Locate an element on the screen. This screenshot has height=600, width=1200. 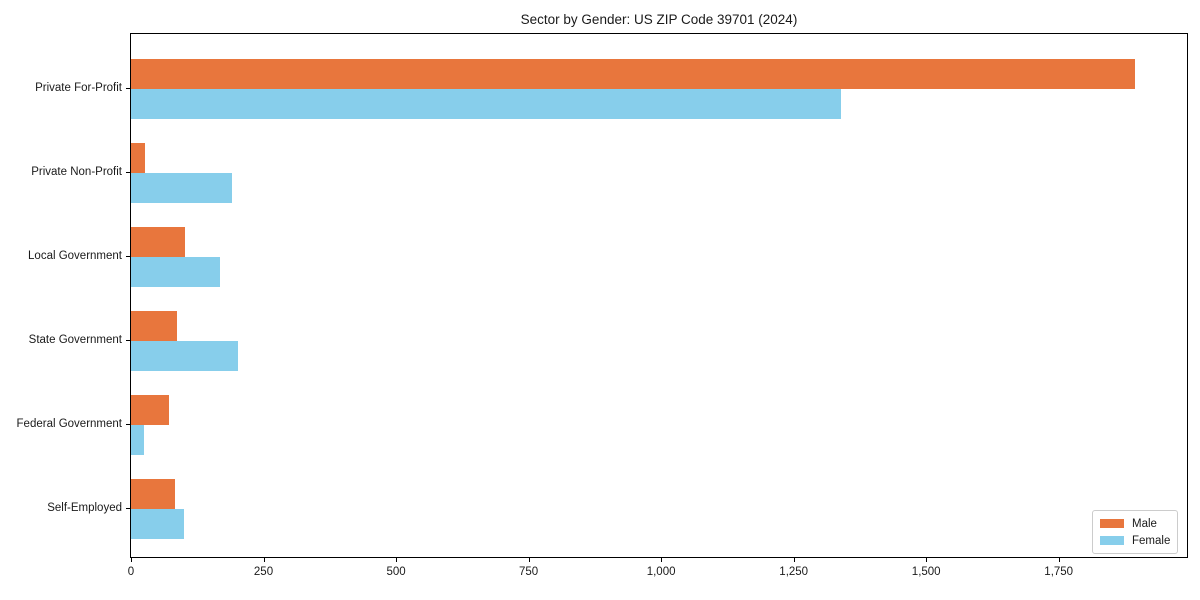
xtick-label: 1,750 is located at coordinates (1059, 572).